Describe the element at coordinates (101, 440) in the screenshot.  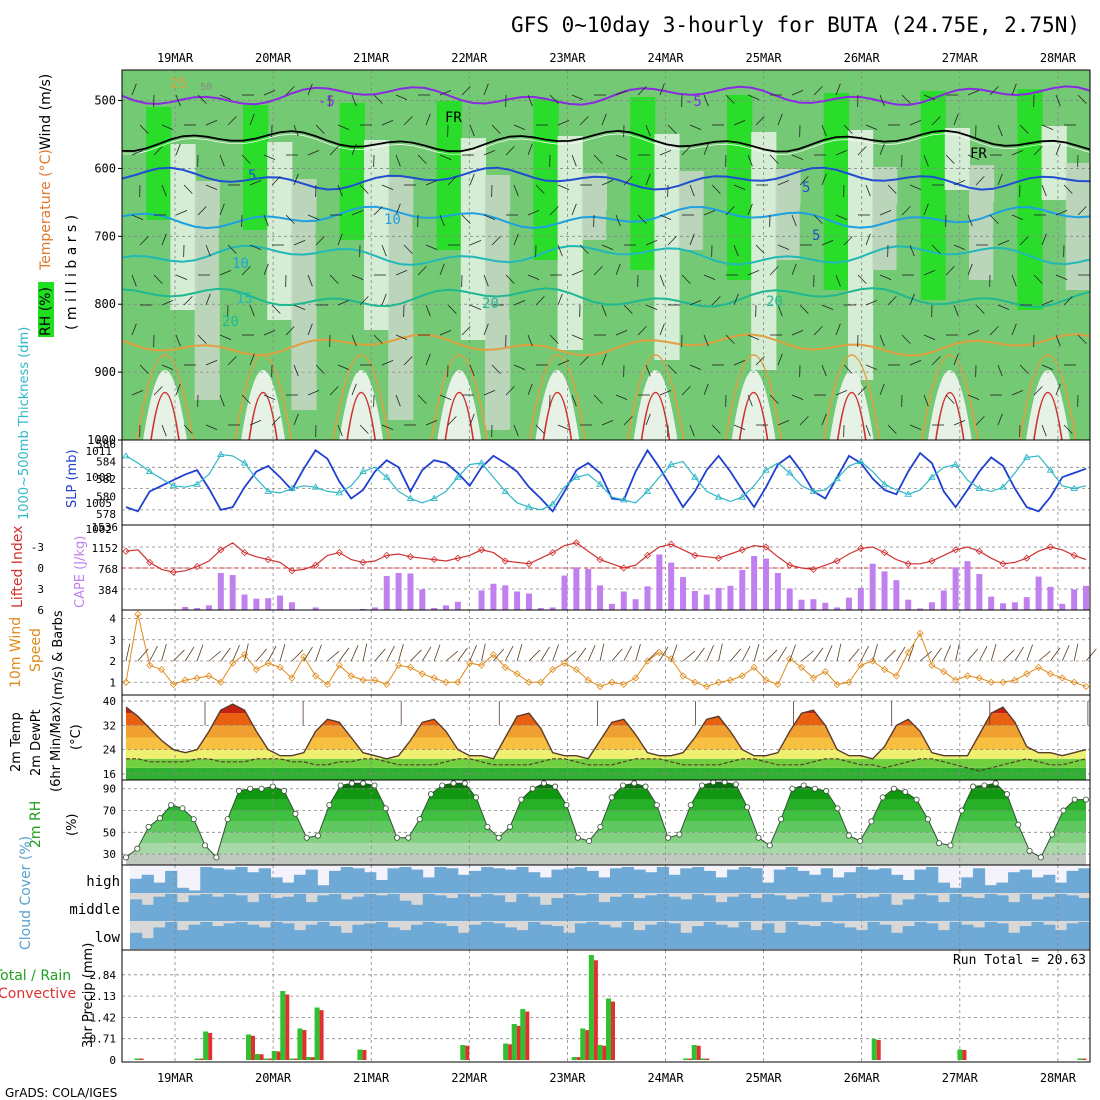
I see `y-tick-label: 1000` at that location.